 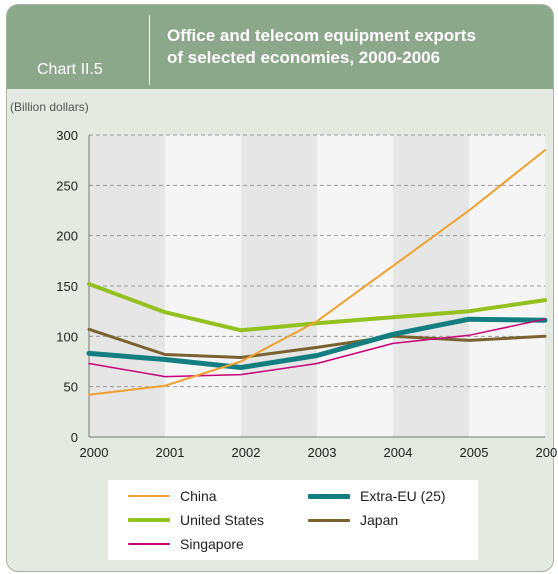 What do you see at coordinates (304, 57) in the screenshot?
I see `chart-title-line-2: of selected economies, 2000-2006` at bounding box center [304, 57].